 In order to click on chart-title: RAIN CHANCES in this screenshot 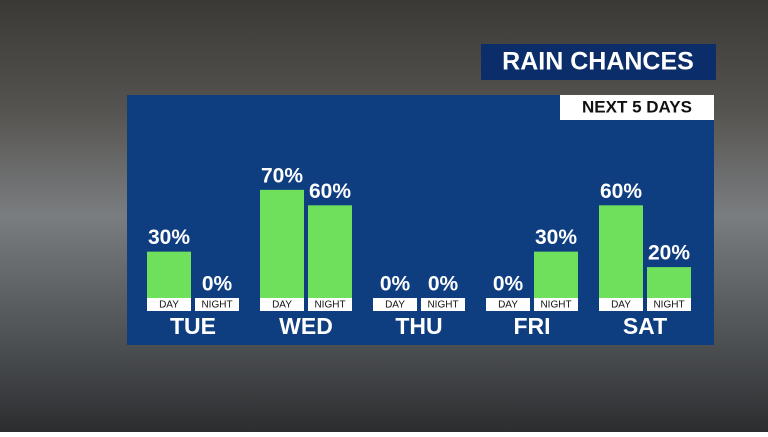, I will do `click(598, 62)`.